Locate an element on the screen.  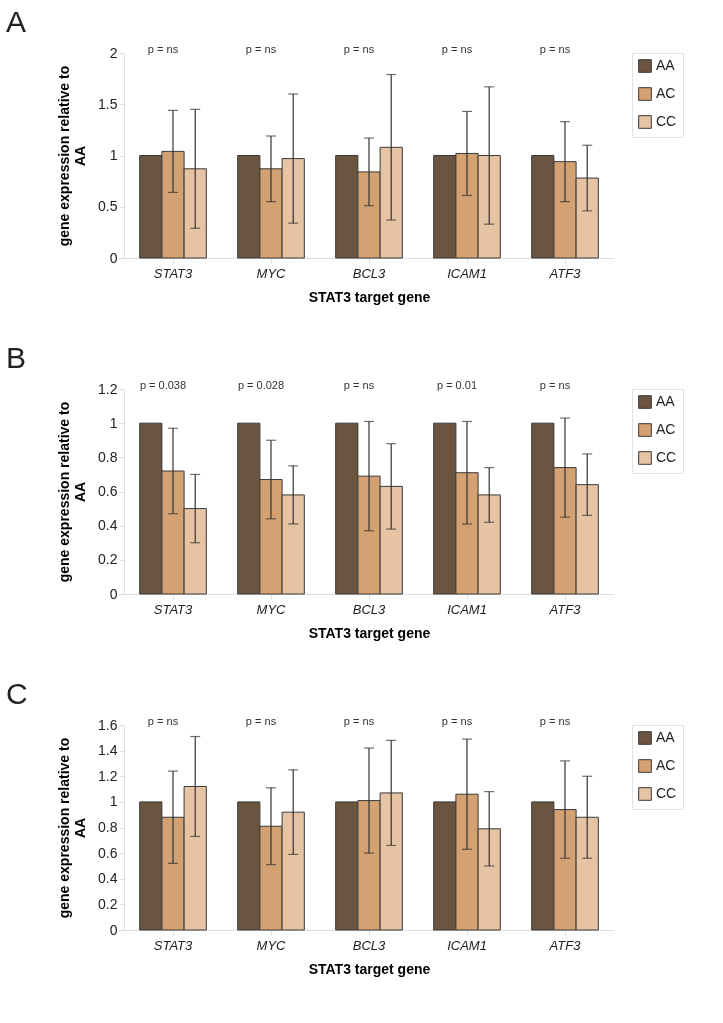
annotation: p = 0.038 is located at coordinates (163, 385).